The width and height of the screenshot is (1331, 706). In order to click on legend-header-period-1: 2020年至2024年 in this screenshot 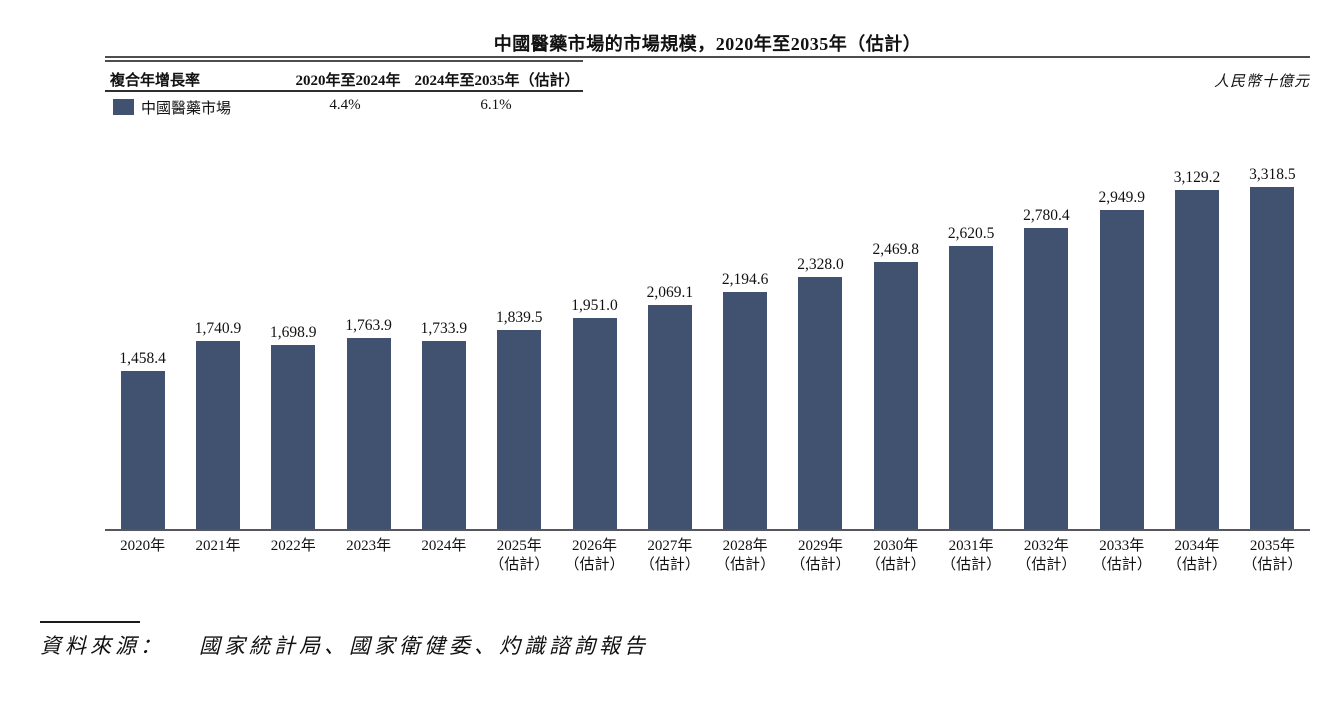, I will do `click(348, 81)`.